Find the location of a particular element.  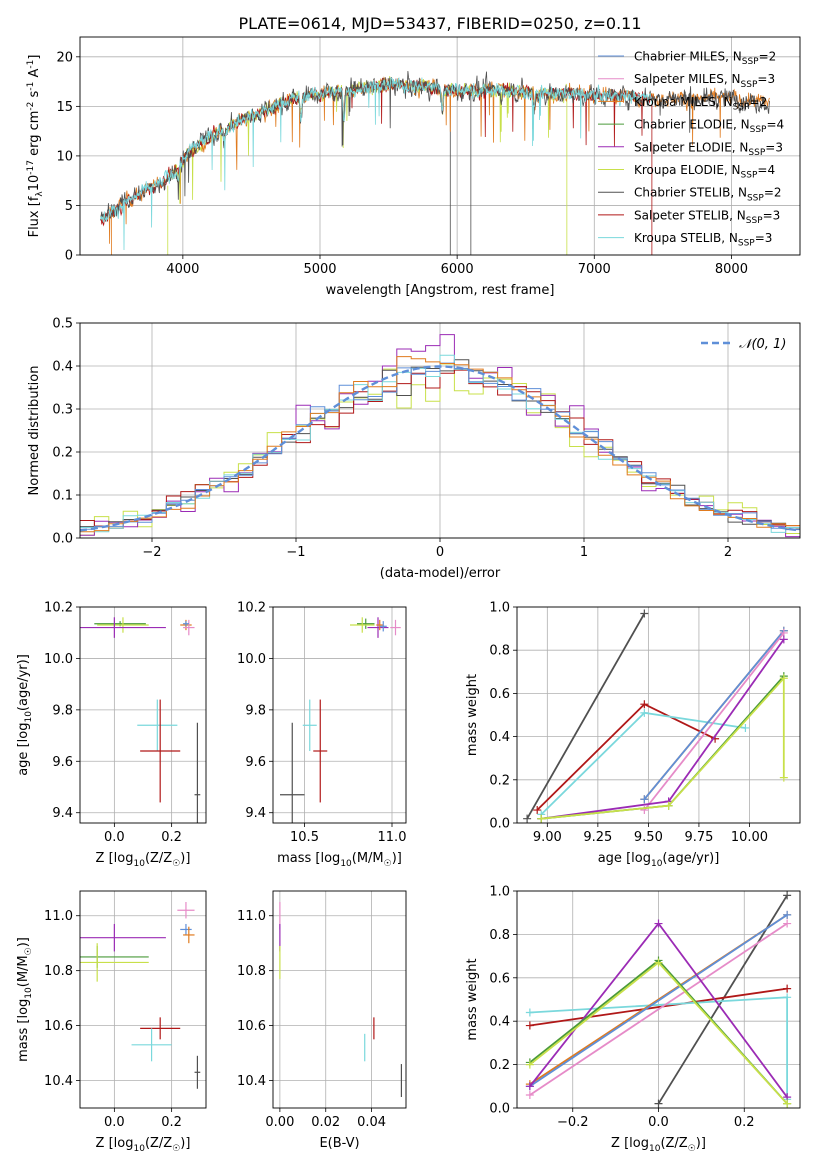

gridlines is located at coordinates (143, 714).